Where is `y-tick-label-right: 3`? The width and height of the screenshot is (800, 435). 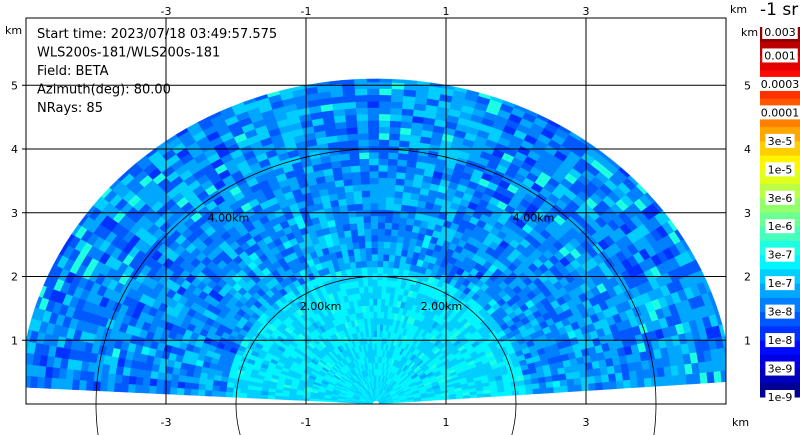 y-tick-label-right: 3 is located at coordinates (747, 213).